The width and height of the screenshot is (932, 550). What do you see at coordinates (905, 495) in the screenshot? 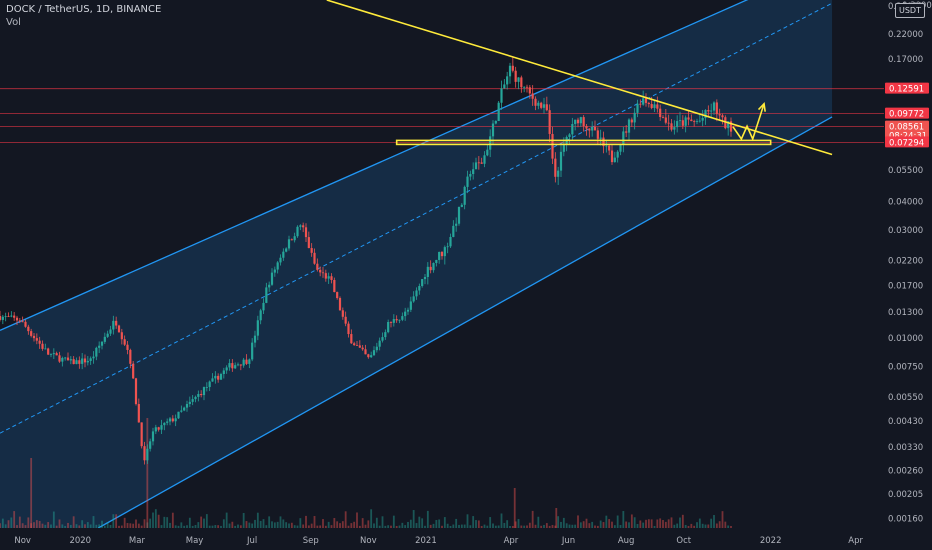
I see `price-axis-tick-label: 0.00205` at bounding box center [905, 495].